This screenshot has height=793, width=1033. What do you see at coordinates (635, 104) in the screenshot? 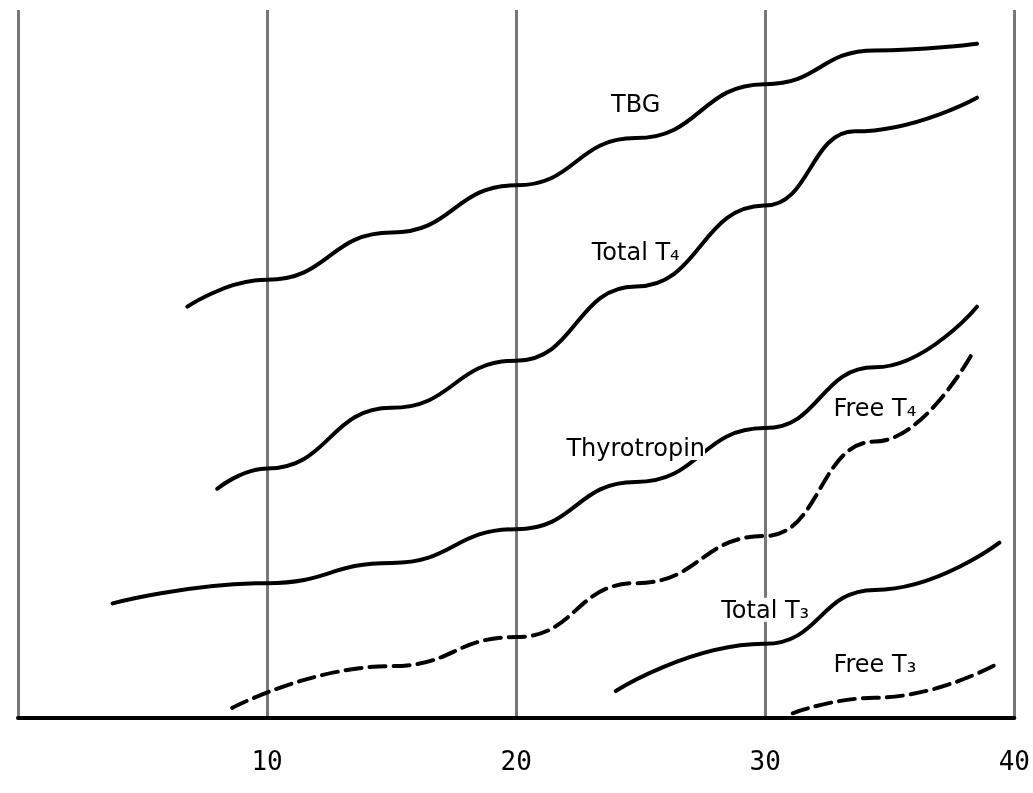
I see `series-label: TBG` at bounding box center [635, 104].